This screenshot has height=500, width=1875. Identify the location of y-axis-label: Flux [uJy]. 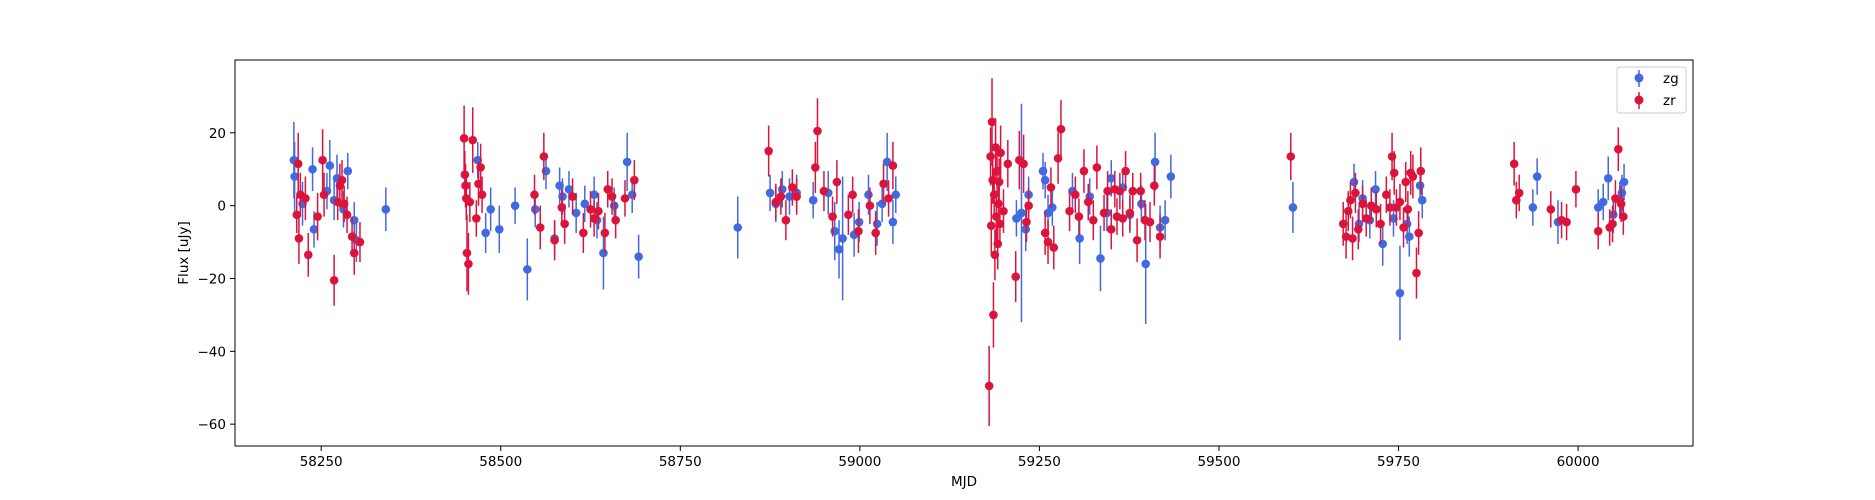
(184, 252).